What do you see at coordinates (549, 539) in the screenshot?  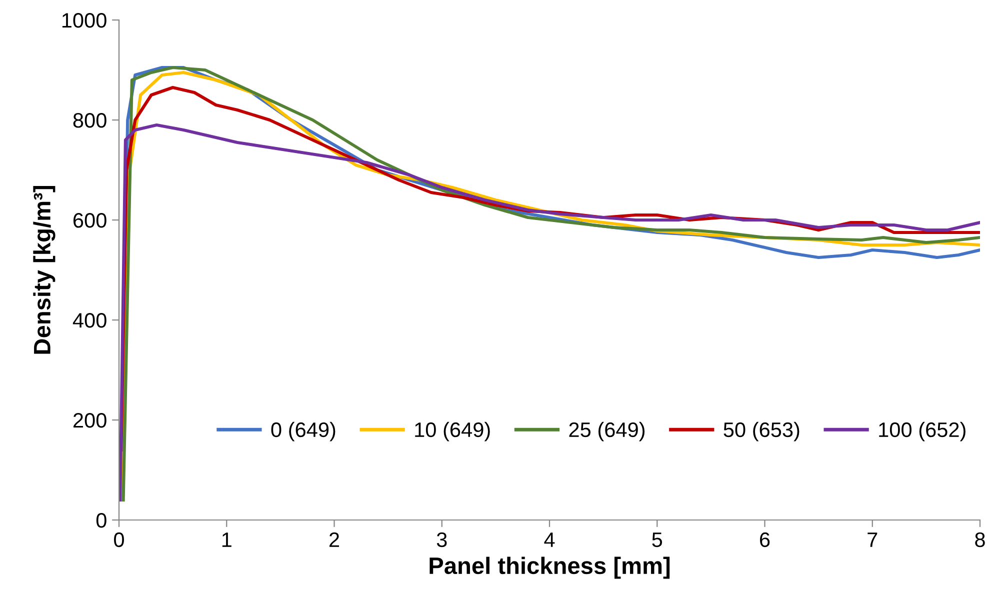 I see `x-tick-label: 4` at bounding box center [549, 539].